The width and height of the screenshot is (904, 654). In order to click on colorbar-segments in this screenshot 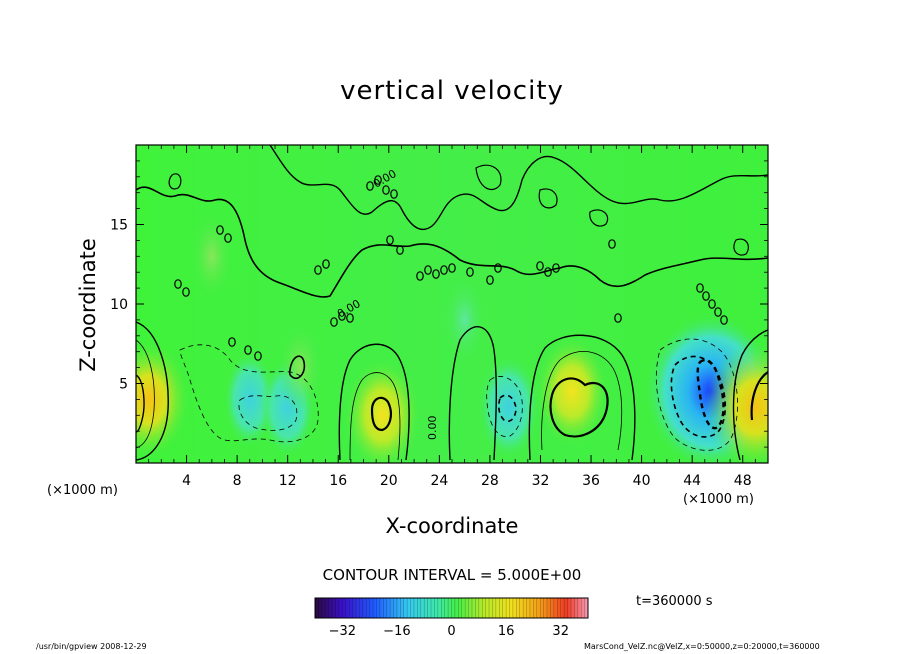, I will do `click(451, 608)`.